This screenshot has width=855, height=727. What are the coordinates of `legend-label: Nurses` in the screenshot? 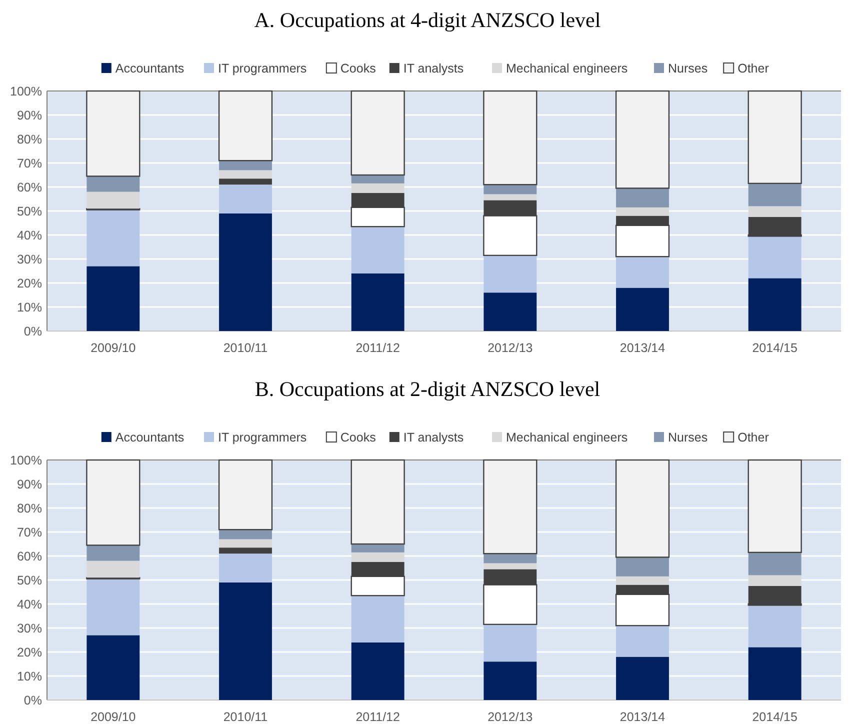 It's located at (688, 437).